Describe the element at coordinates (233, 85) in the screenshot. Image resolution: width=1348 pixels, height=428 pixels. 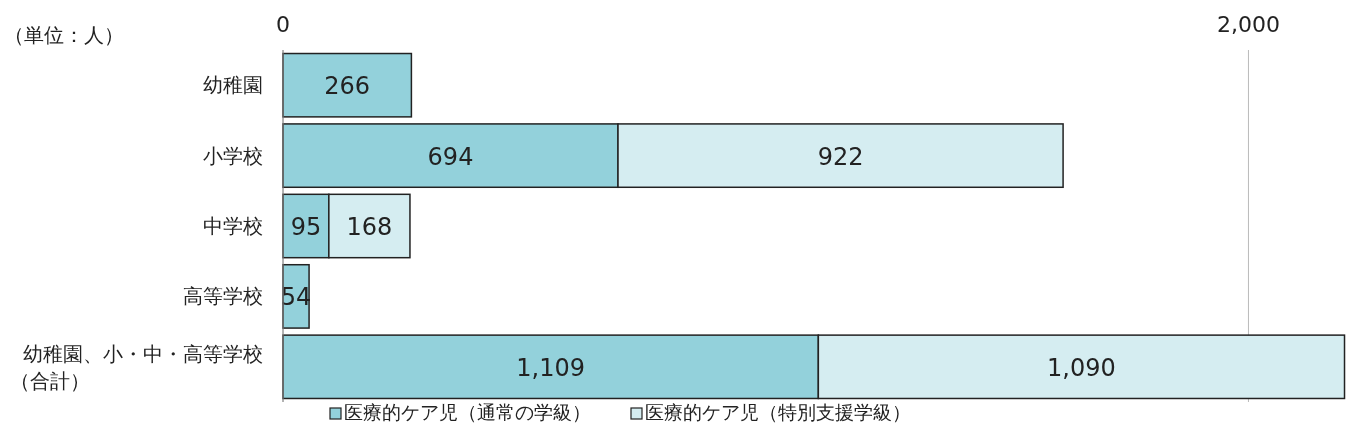
I see `y-tick-label: 幼稚園` at that location.